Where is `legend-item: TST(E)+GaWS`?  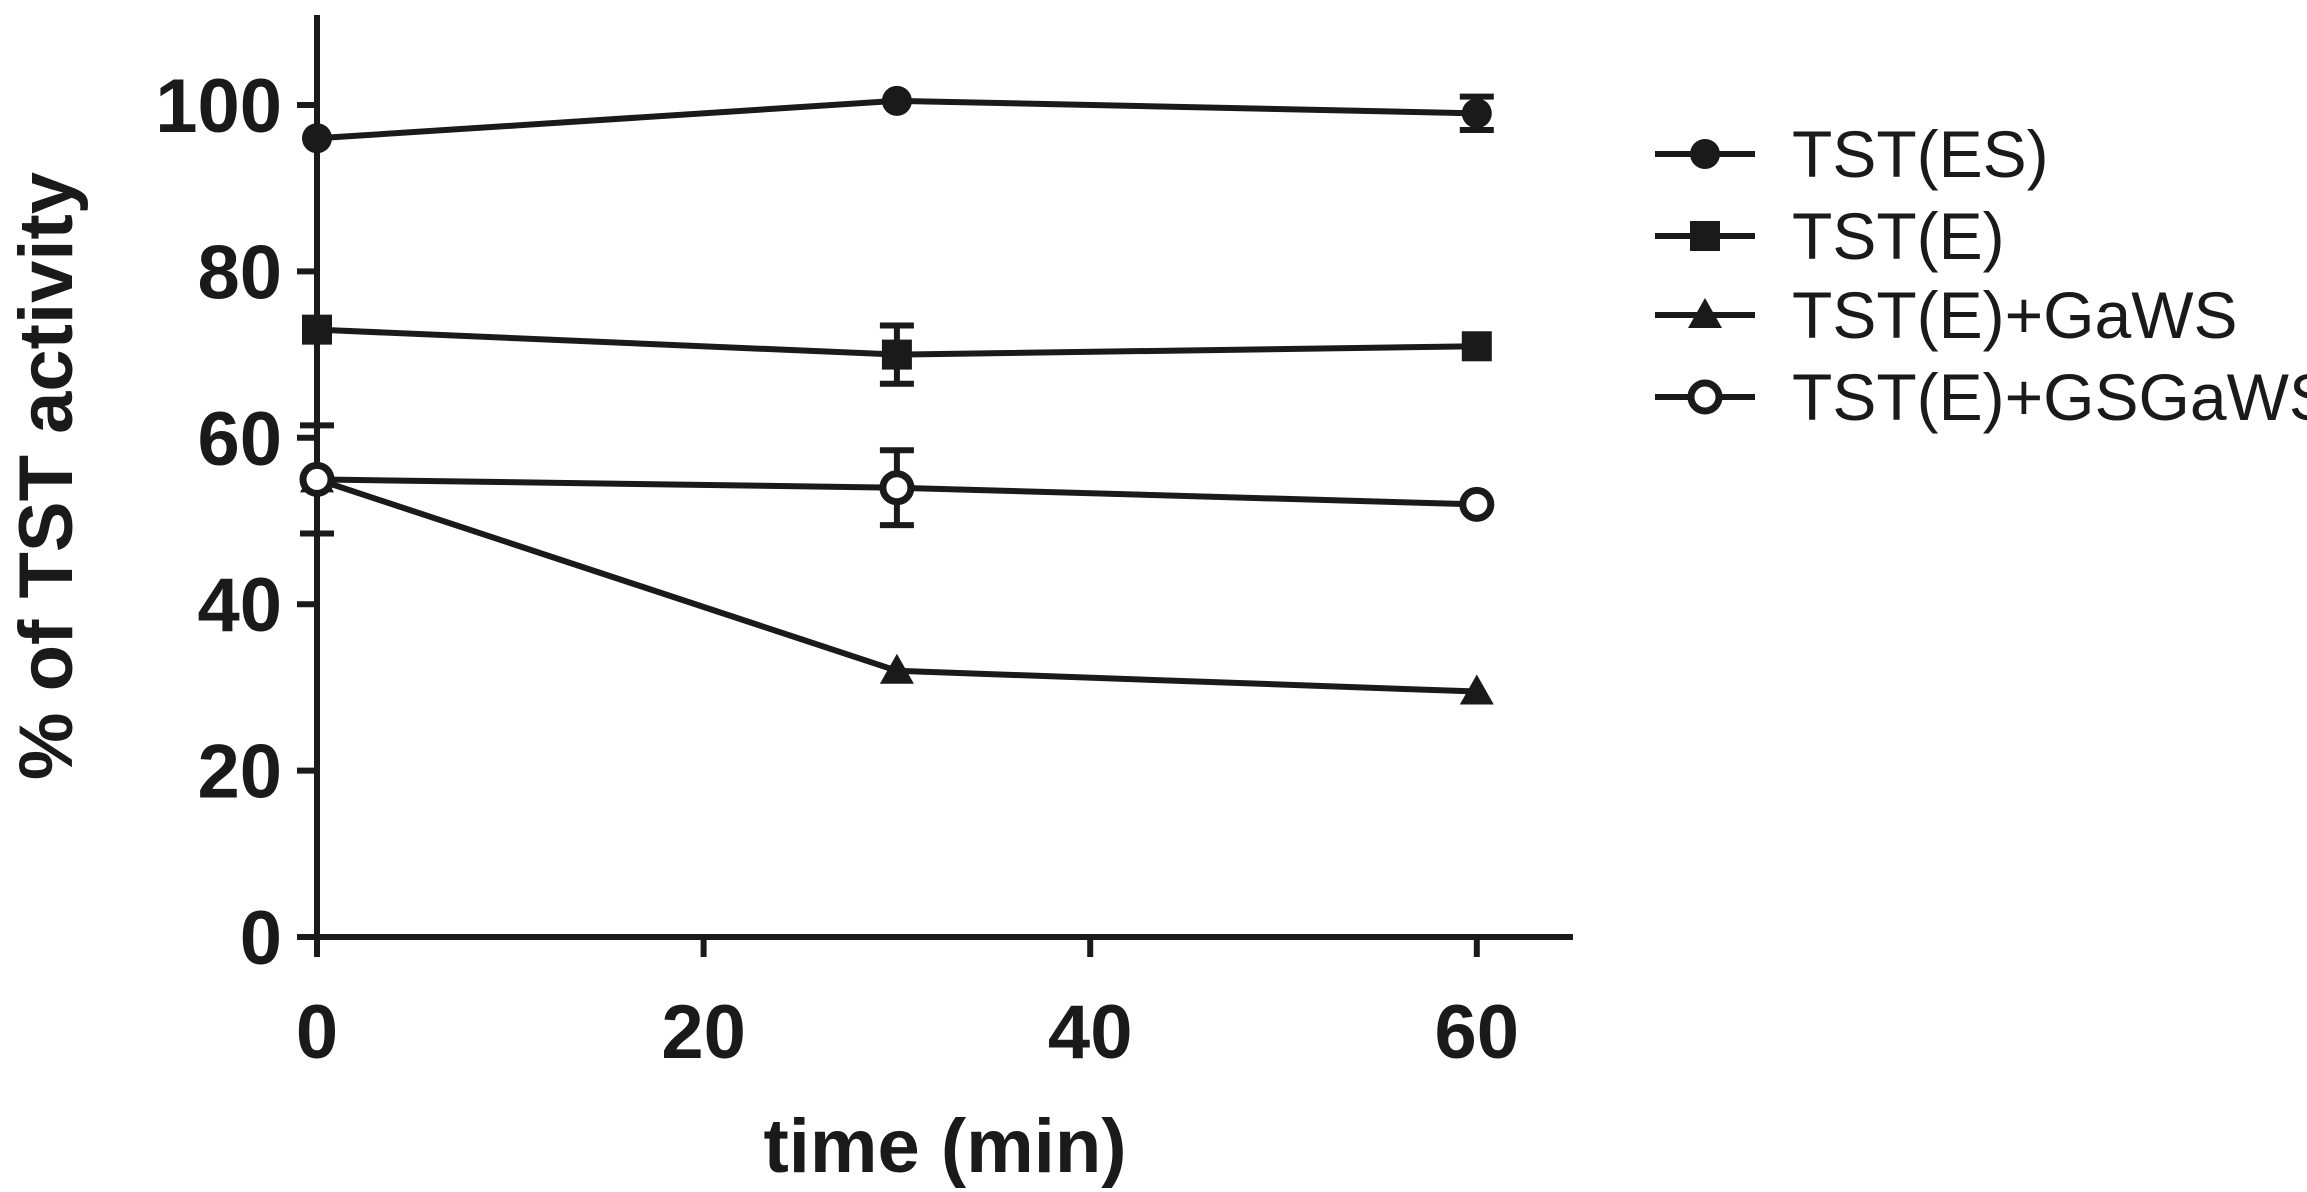 legend-item: TST(E)+GaWS is located at coordinates (1946, 315).